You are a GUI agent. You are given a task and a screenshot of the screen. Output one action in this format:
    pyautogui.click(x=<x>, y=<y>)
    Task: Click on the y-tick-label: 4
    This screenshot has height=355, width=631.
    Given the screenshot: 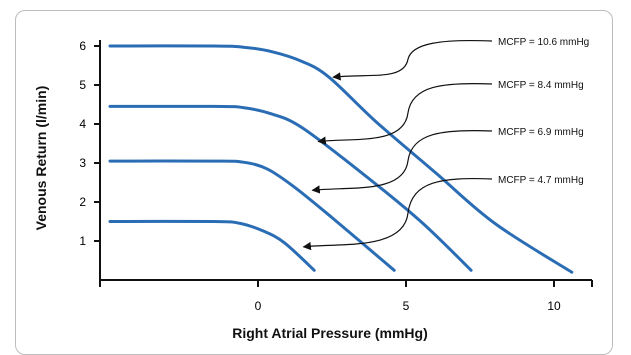 What is the action you would take?
    pyautogui.click(x=82, y=124)
    